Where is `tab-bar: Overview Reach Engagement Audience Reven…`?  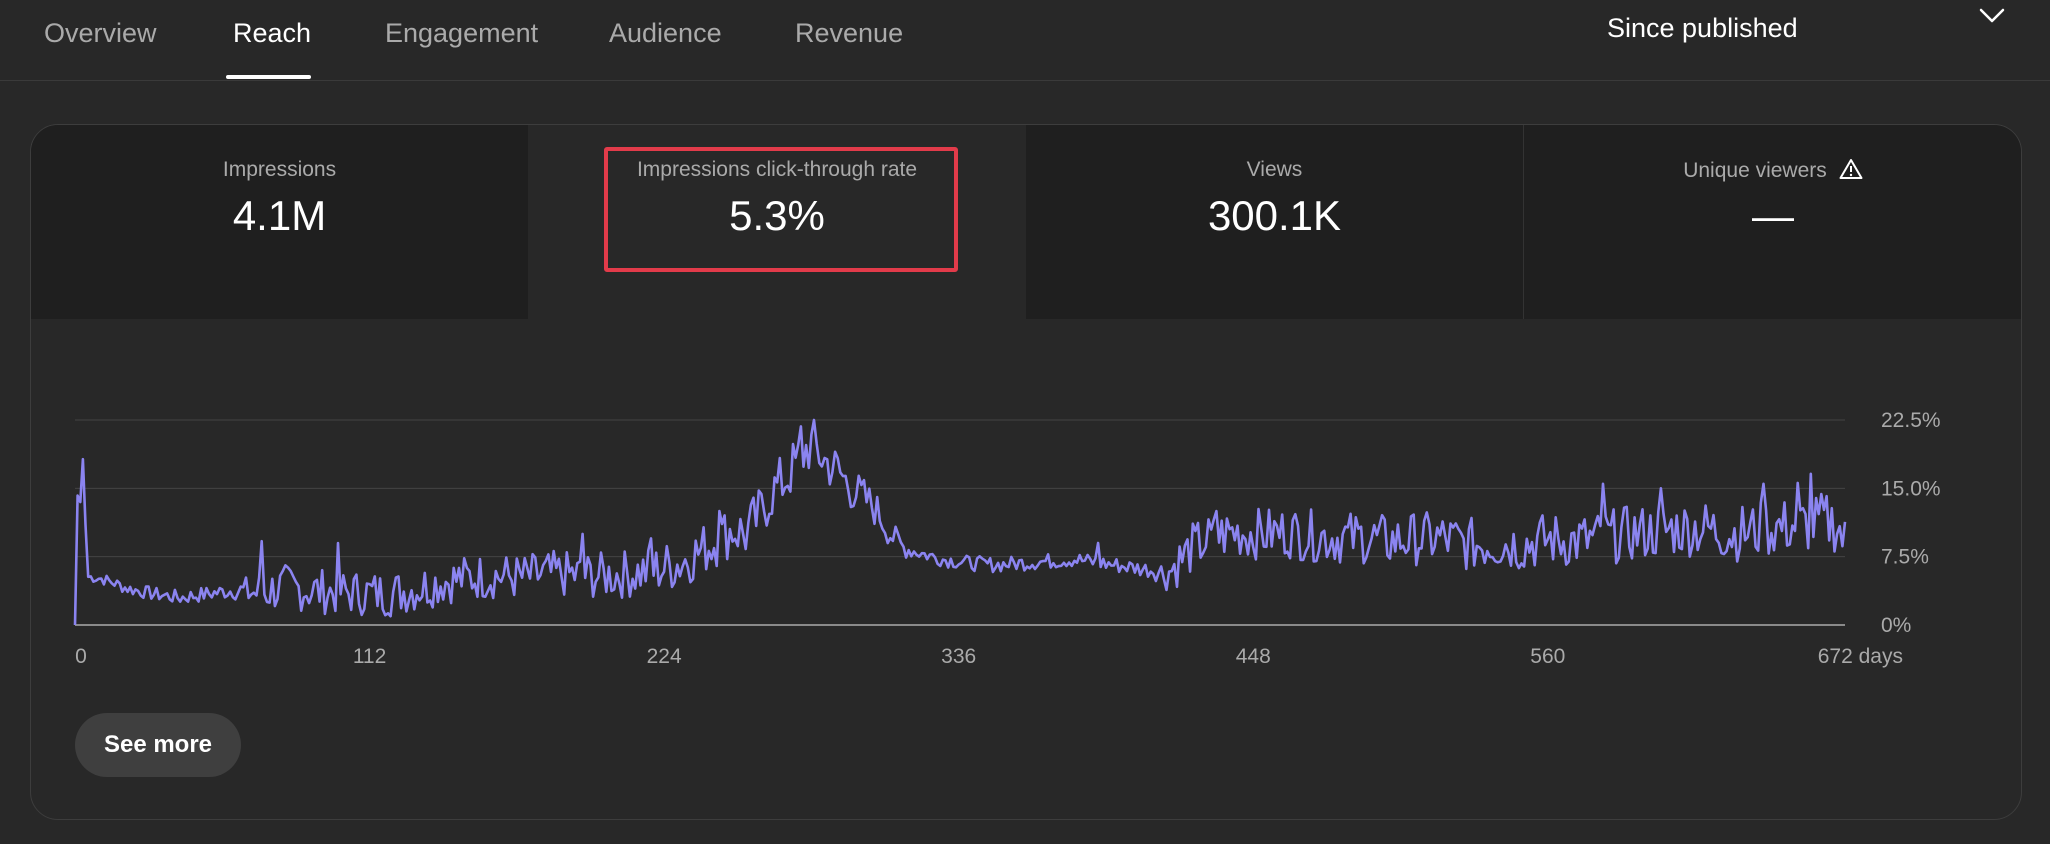
tab-bar: Overview Reach Engagement Audience Reven… is located at coordinates (1025, 40).